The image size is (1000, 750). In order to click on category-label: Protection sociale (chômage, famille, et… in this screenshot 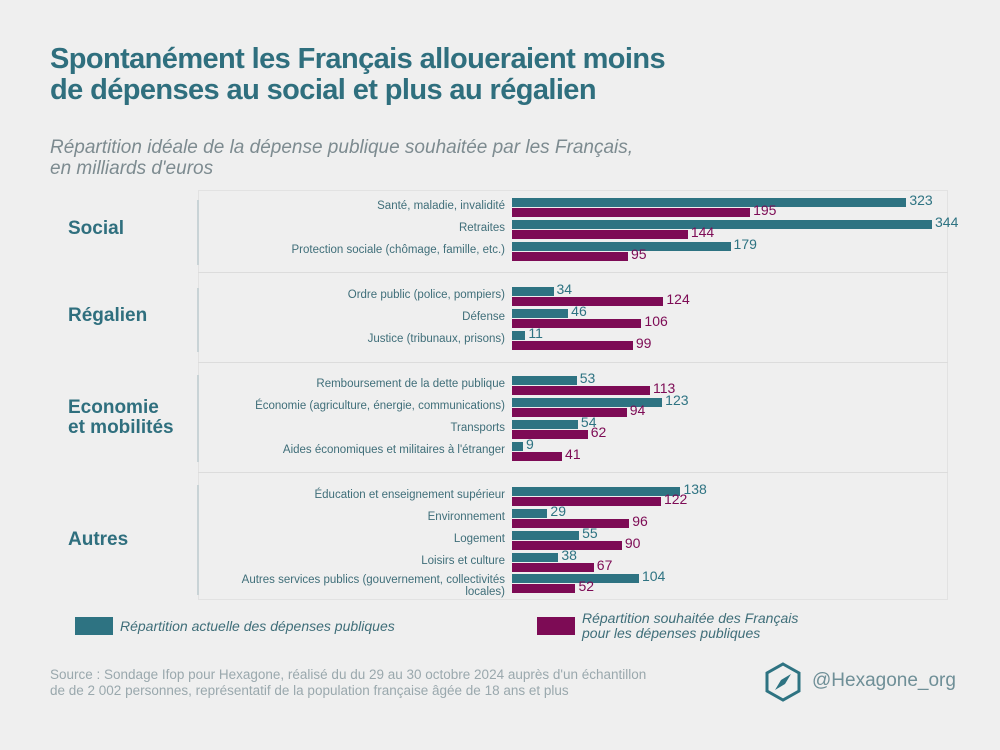, I will do `click(398, 250)`.